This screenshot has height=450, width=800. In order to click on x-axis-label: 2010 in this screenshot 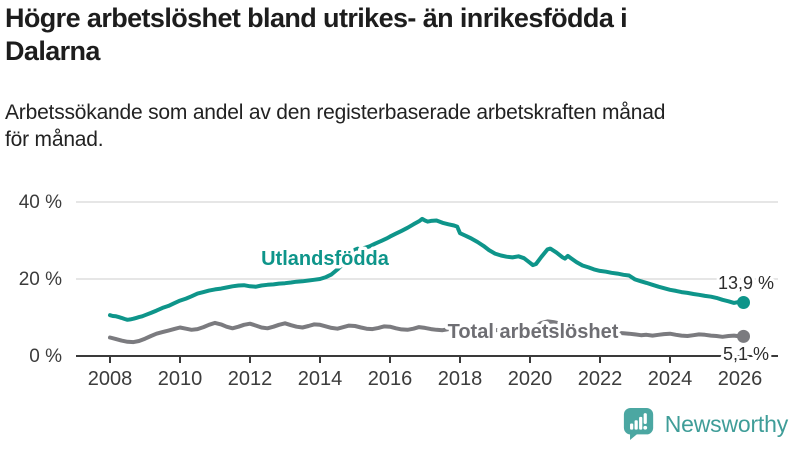, I will do `click(180, 379)`.